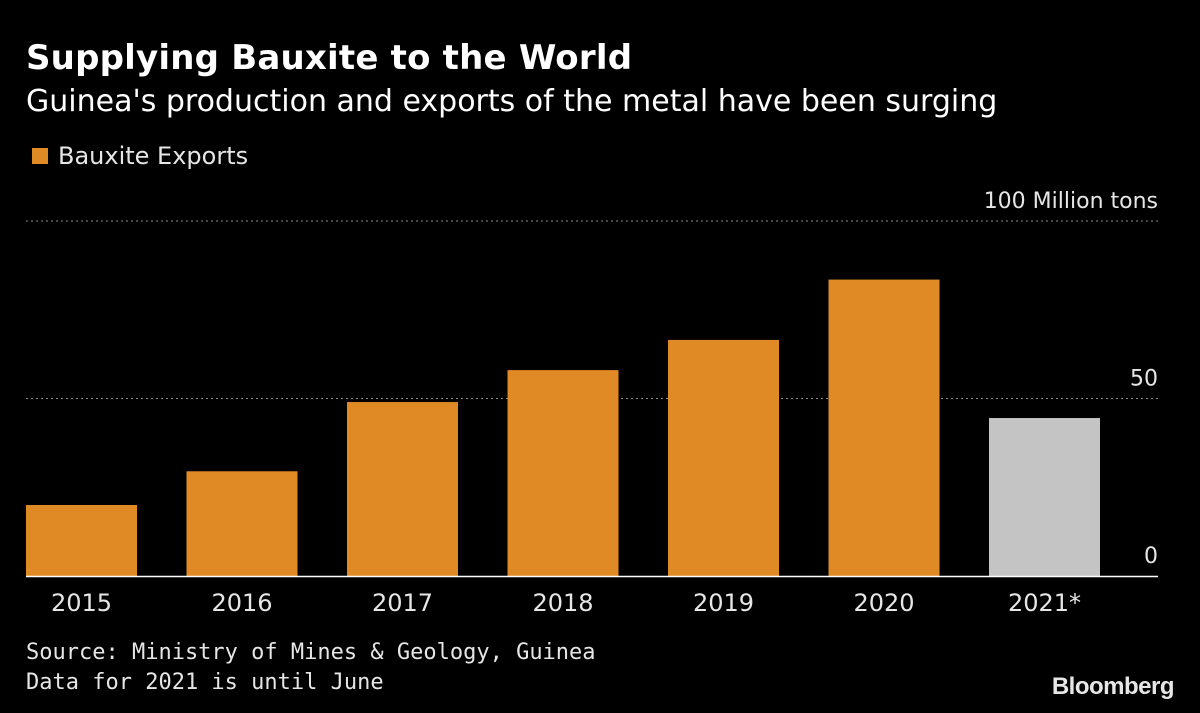 The width and height of the screenshot is (1200, 713). I want to click on bar-2018, so click(563, 473).